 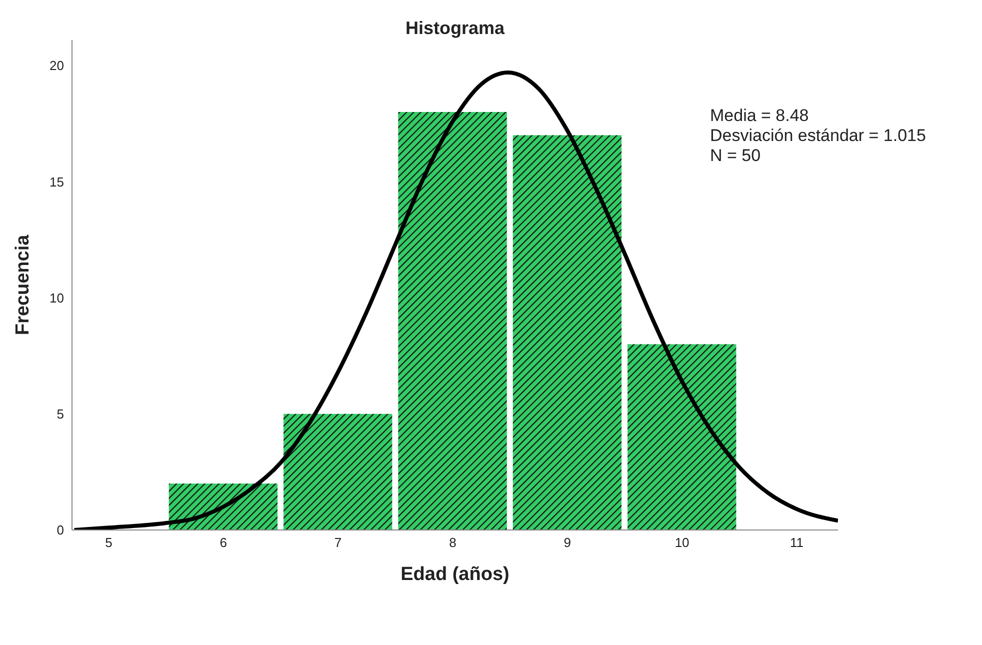 I want to click on x-tick-label: 11, so click(x=797, y=542).